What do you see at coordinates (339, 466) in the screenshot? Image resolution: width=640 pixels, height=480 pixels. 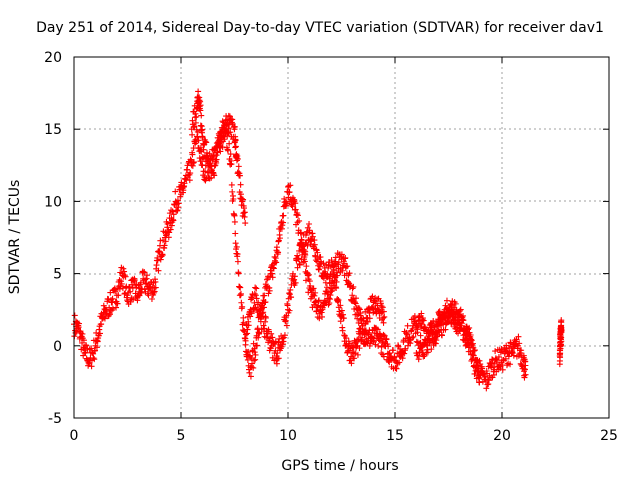 I see `x-axis-label: GPS time / hours` at bounding box center [339, 466].